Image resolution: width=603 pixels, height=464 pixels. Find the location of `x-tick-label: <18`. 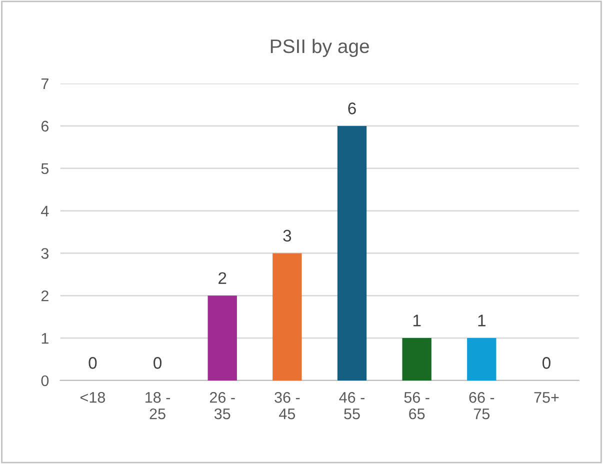

x-tick-label: <18 is located at coordinates (93, 397).